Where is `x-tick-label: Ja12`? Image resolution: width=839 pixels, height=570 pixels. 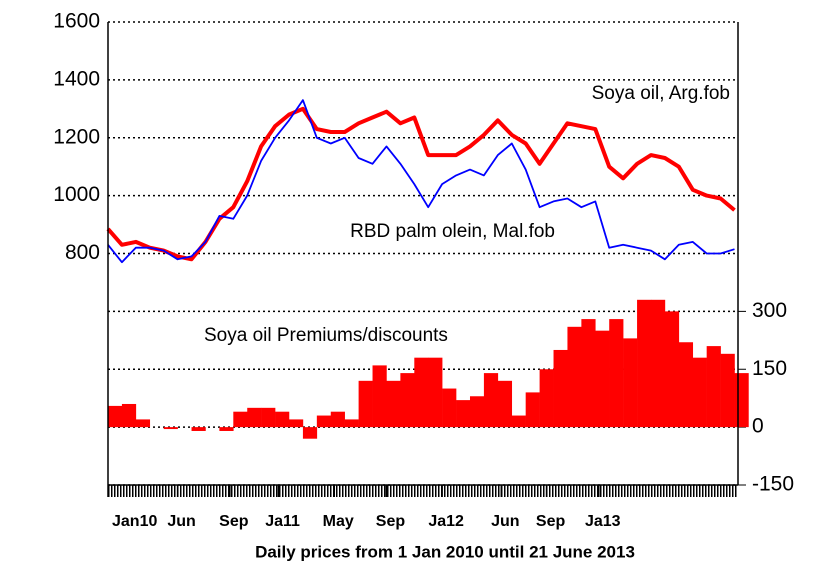
x-tick-label: Ja12 is located at coordinates (446, 521).